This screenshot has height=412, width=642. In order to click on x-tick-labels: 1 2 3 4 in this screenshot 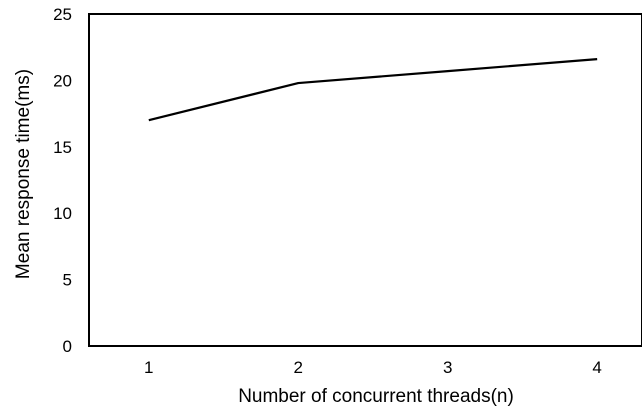, I will do `click(373, 367)`.